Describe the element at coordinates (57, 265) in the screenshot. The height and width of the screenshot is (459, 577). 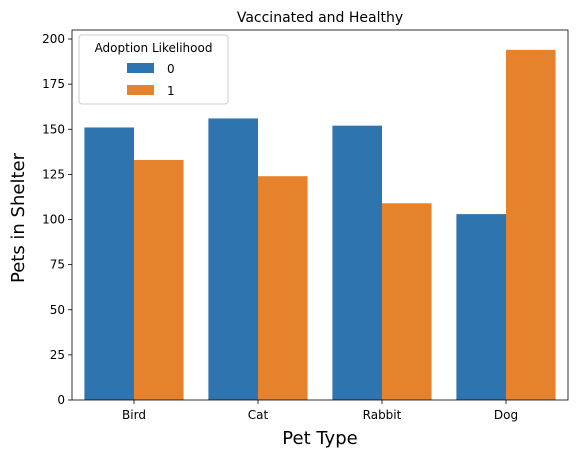
I see `y-tick-label: 75` at that location.